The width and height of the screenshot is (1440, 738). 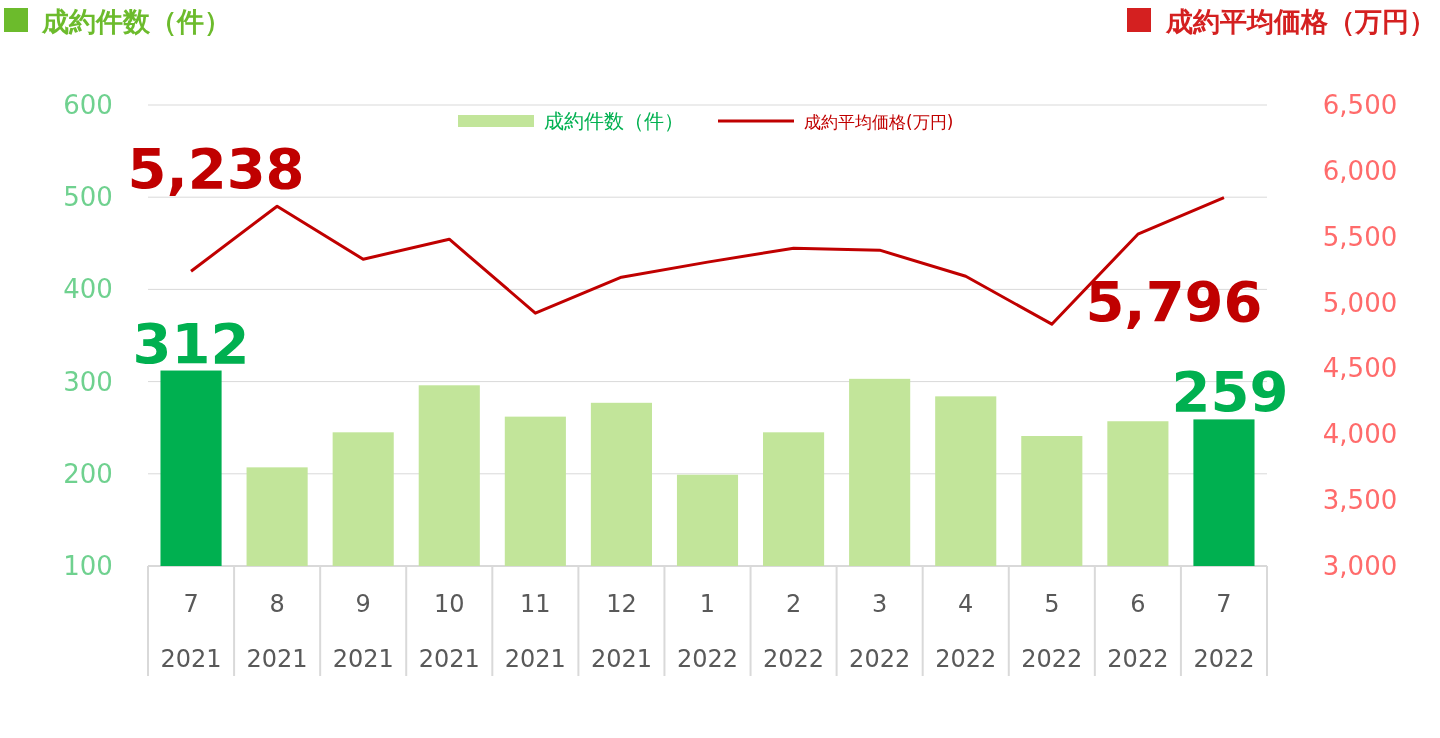 What do you see at coordinates (1360, 170) in the screenshot?
I see `y2-tick-label: 6,000` at bounding box center [1360, 170].